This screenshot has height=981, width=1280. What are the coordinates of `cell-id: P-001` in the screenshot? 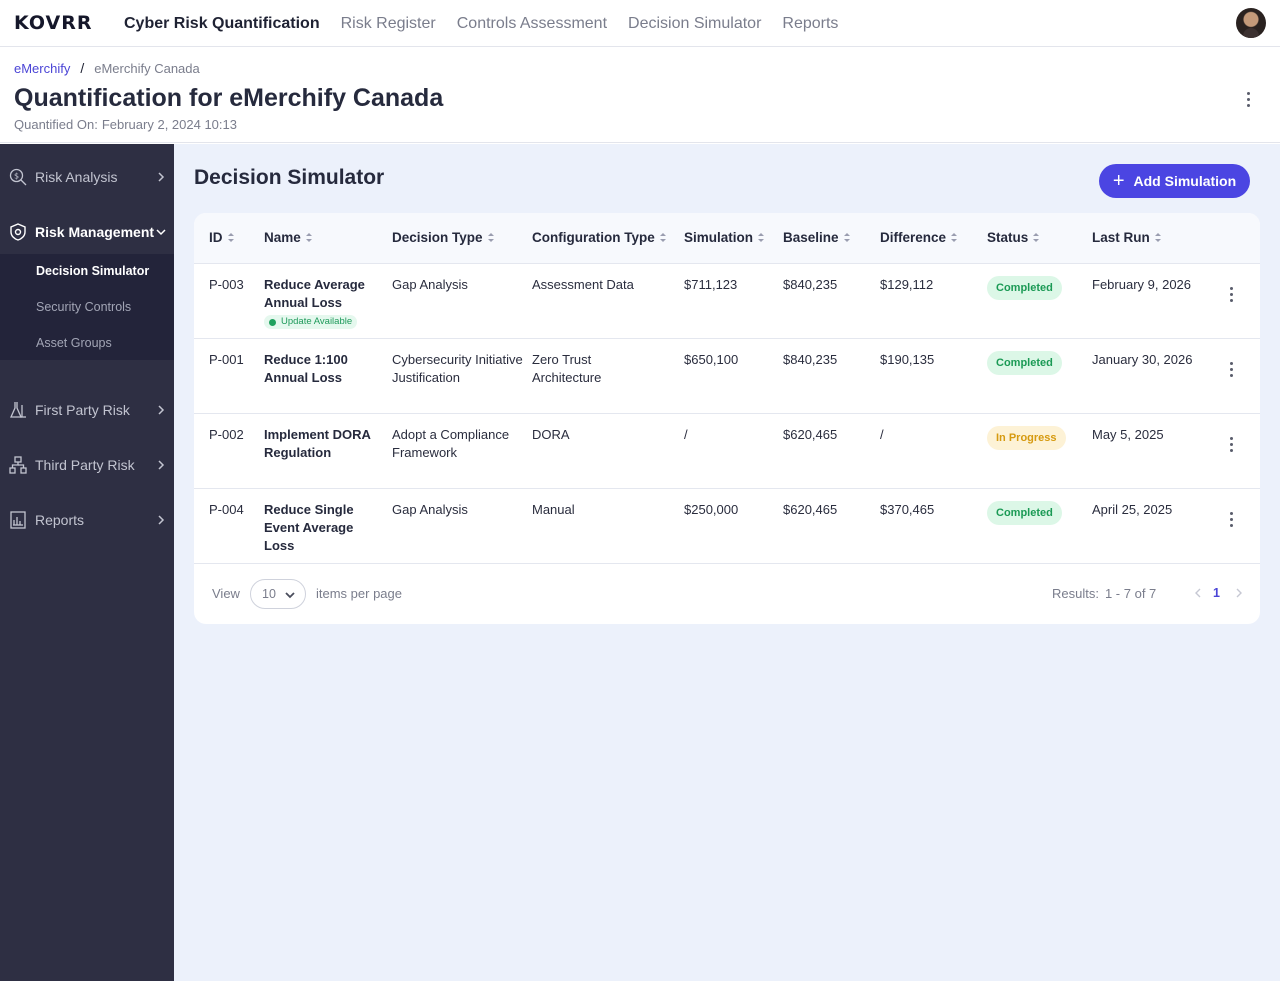 It's located at (226, 359).